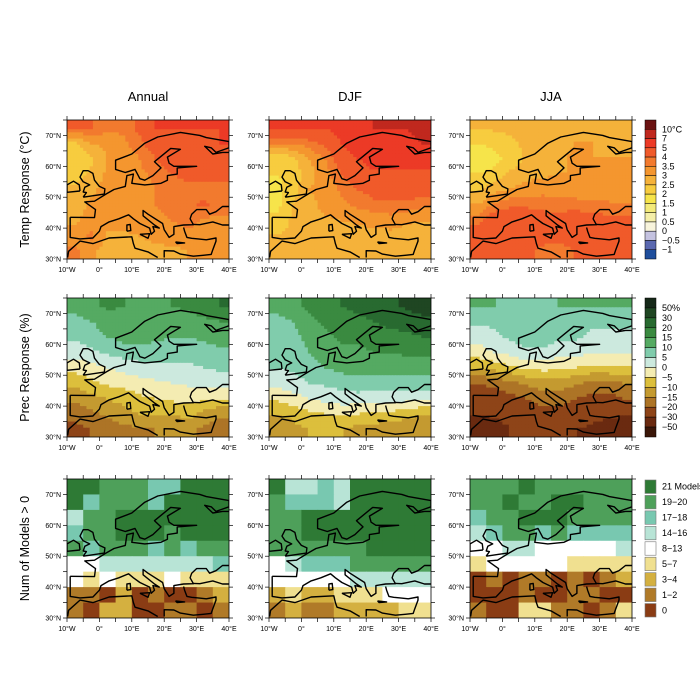 The image size is (700, 700). What do you see at coordinates (351, 175) in the screenshot?
I see `coastline` at bounding box center [351, 175].